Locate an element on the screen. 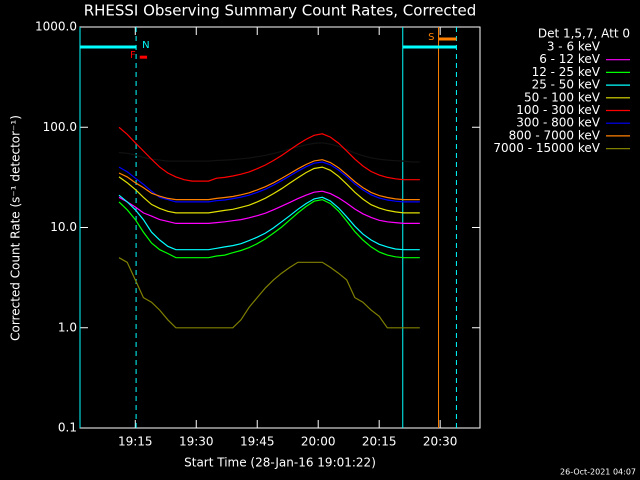  x-tick-label: 19:30 is located at coordinates (196, 442).